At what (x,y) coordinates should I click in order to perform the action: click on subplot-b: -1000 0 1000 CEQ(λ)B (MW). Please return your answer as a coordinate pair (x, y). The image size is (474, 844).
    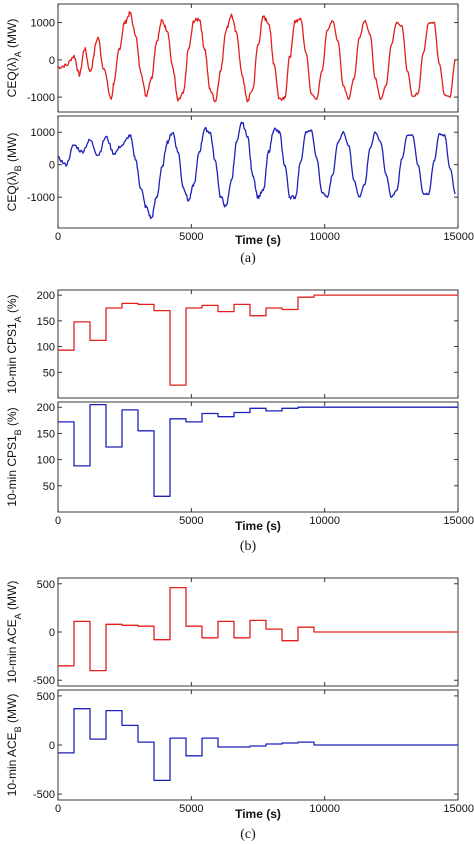
    Looking at the image, I should click on (232, 172).